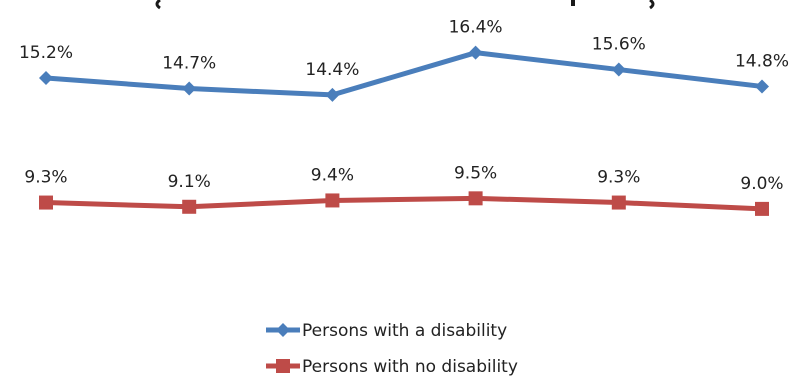 The image size is (792, 378). What do you see at coordinates (475, 173) in the screenshot?
I see `data-label-no-disability-4: 9.5%` at bounding box center [475, 173].